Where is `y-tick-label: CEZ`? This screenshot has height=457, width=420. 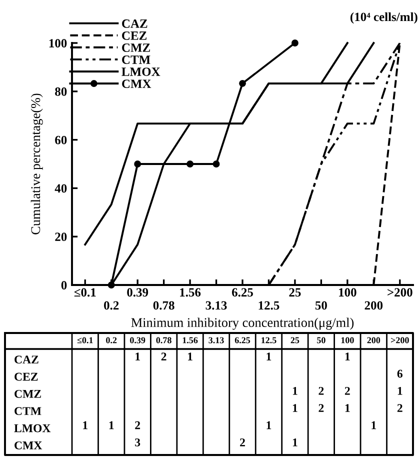
y-tick-label: CEZ is located at coordinates (26, 376).